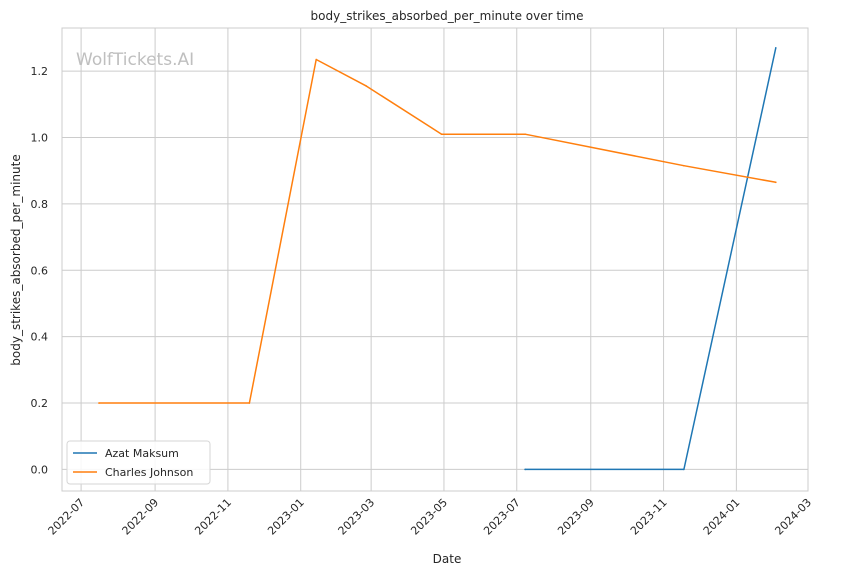  What do you see at coordinates (16, 259) in the screenshot?
I see `y-axis-title: body_strikes_absorbed_per_minute` at bounding box center [16, 259].